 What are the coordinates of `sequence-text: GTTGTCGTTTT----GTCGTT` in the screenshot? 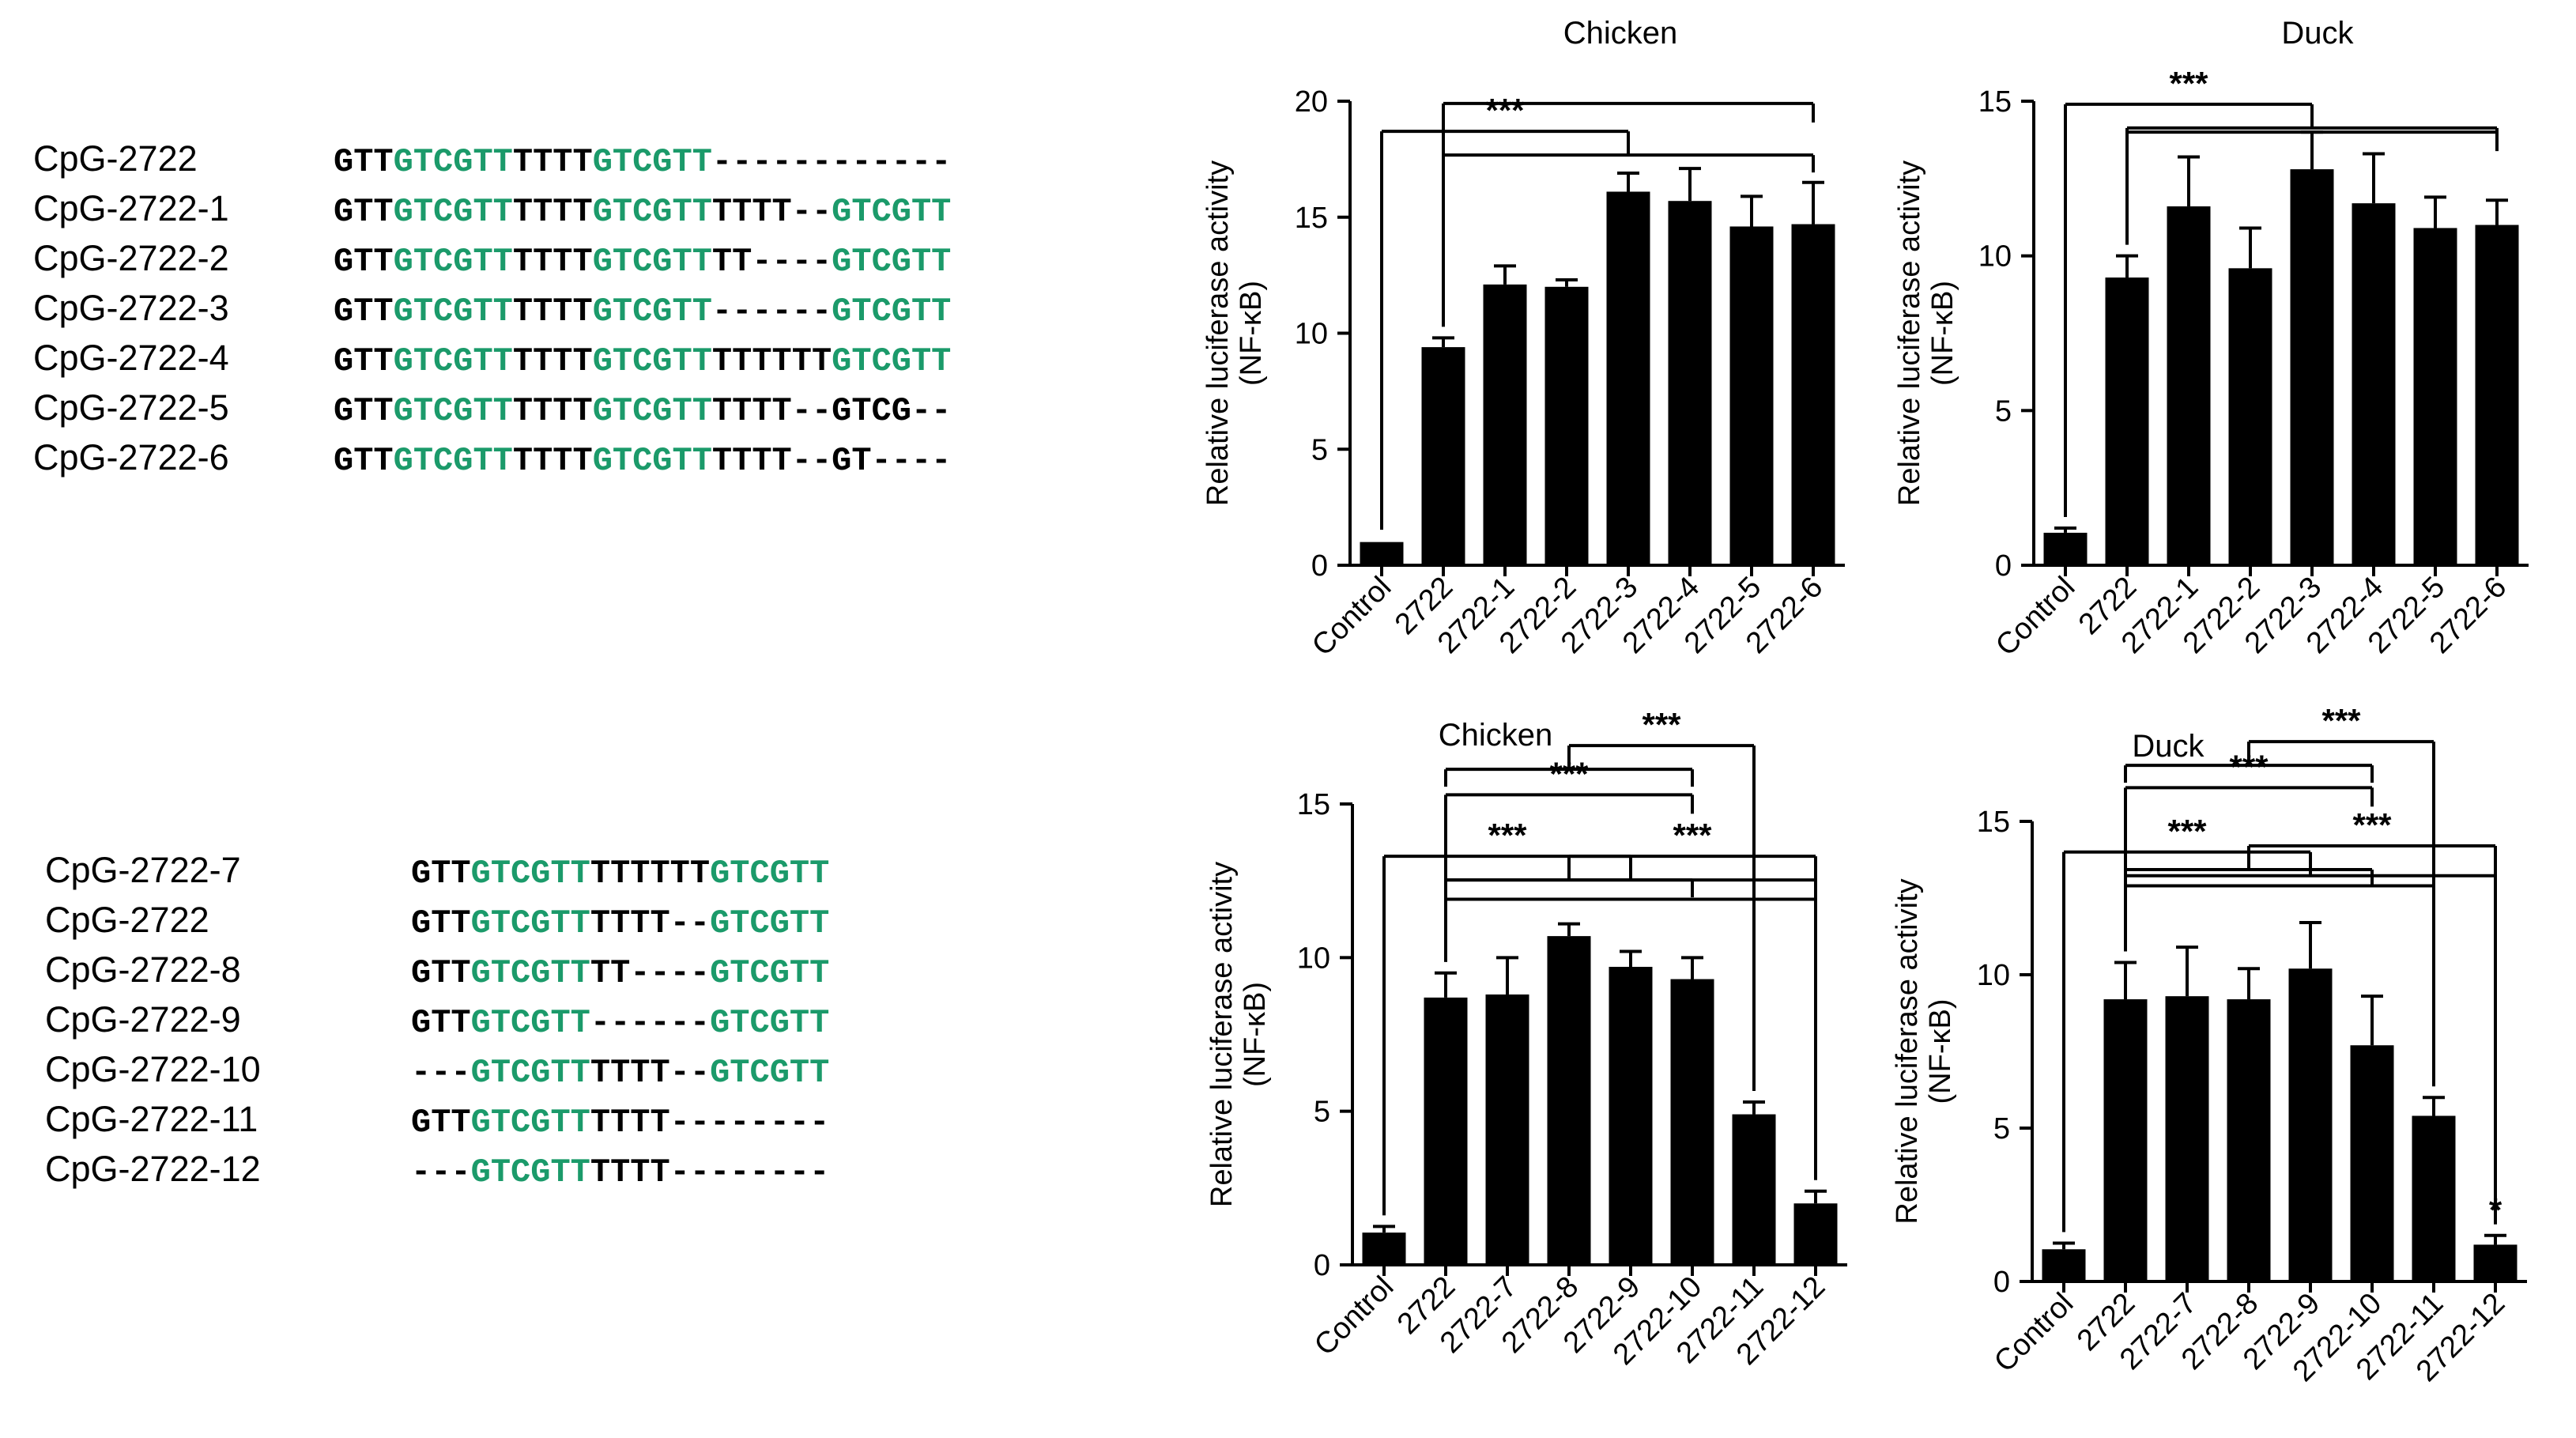 It's located at (620, 973).